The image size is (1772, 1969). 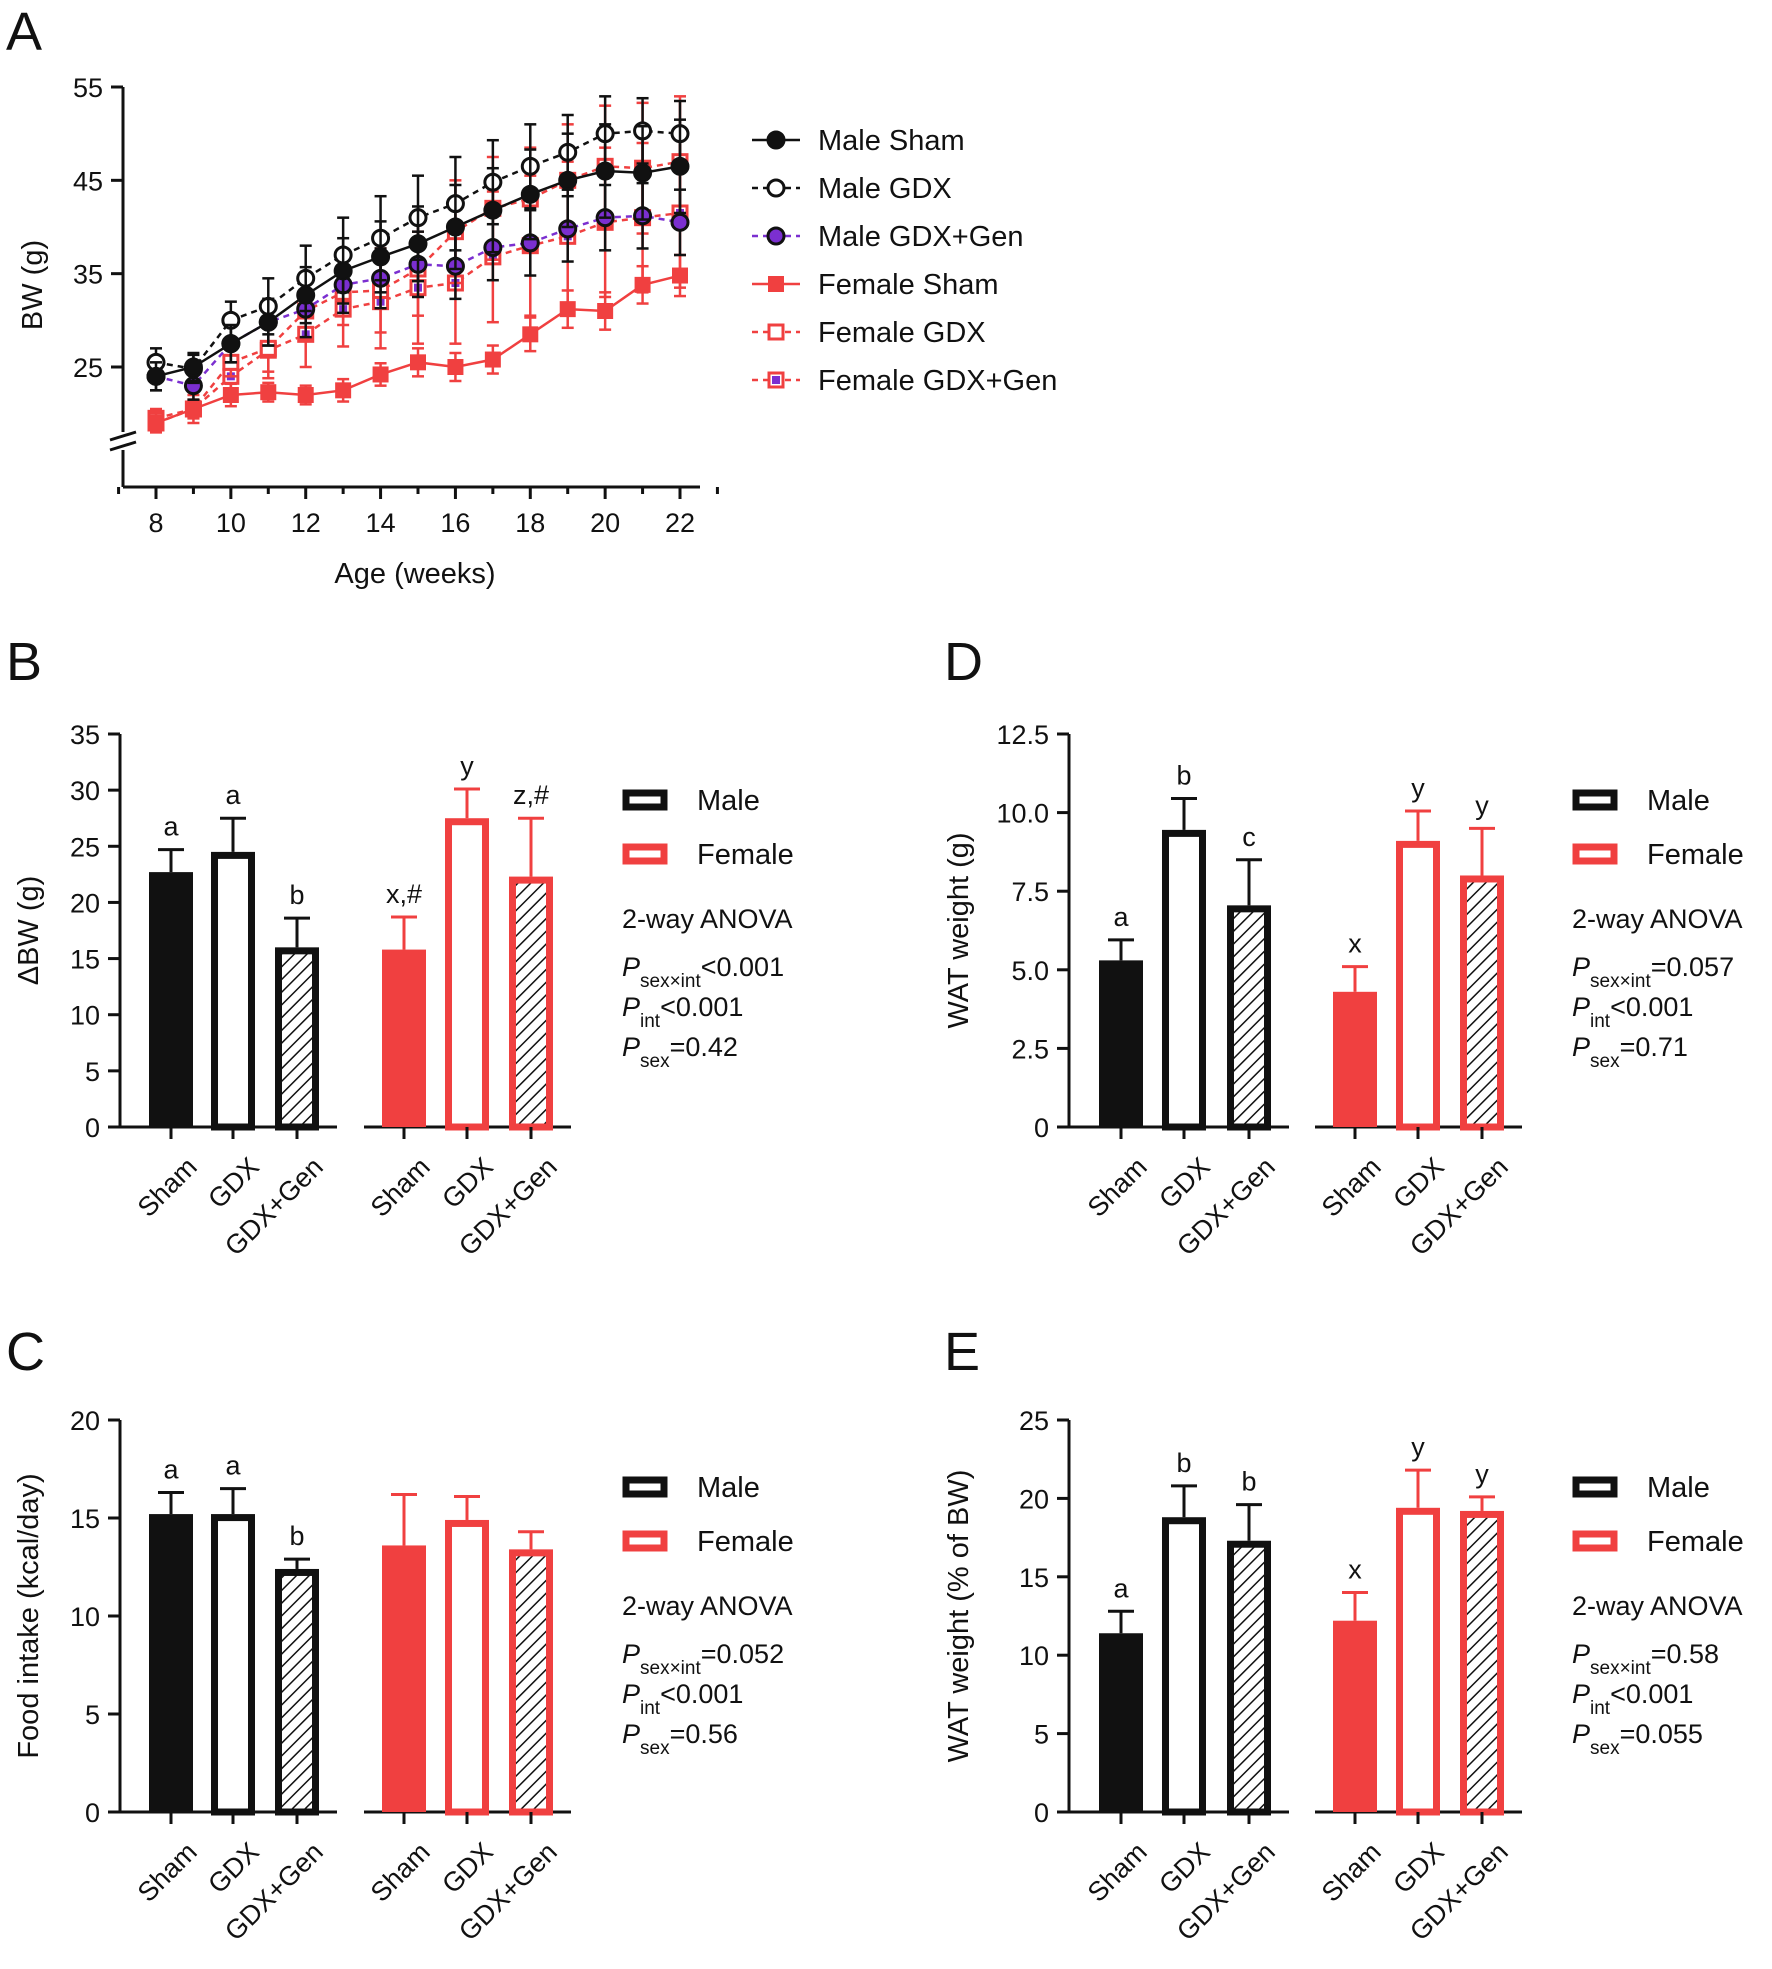 I want to click on y-tick-label: 12.5, so click(x=1022, y=735).